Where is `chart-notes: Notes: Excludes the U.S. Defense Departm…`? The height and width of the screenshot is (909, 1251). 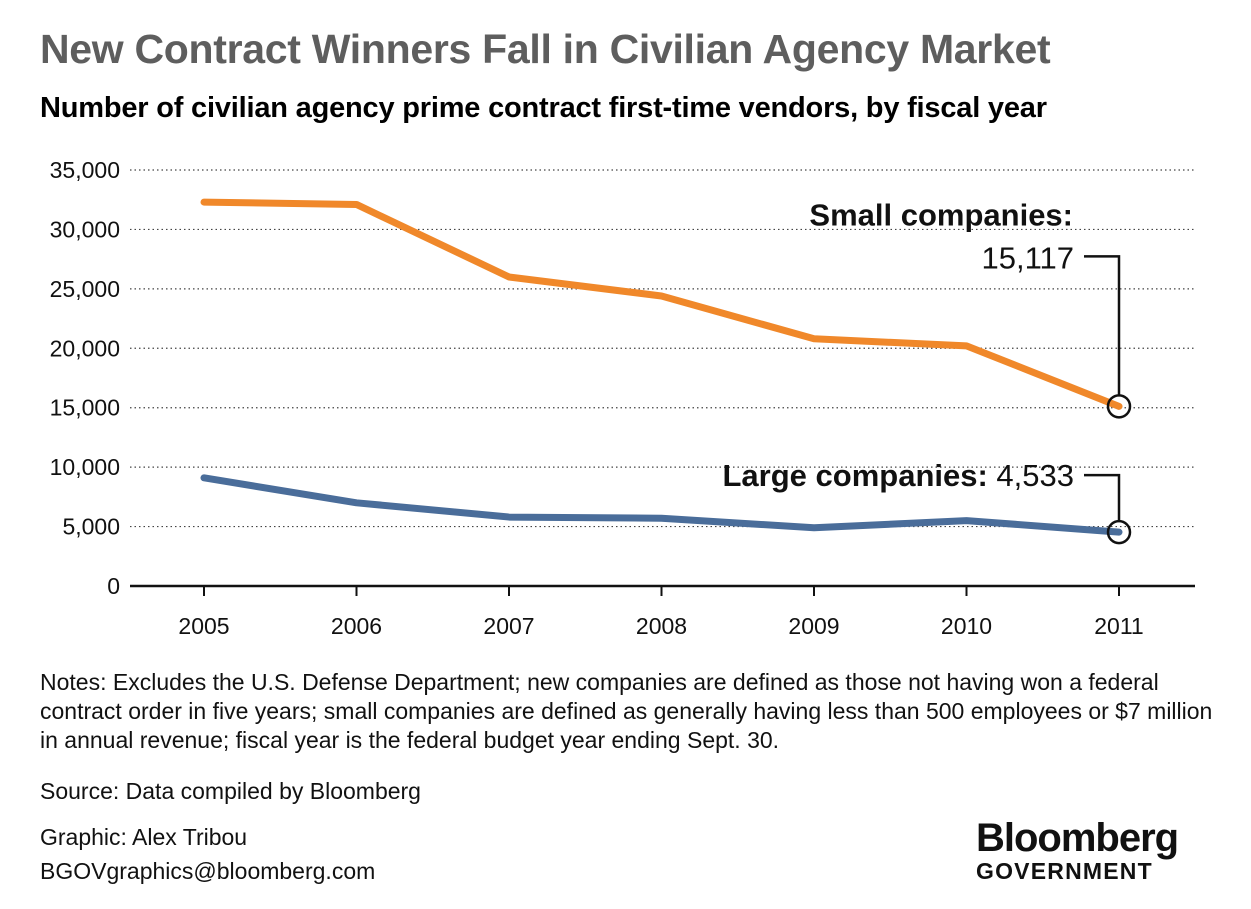 chart-notes: Notes: Excludes the U.S. Defense Departm… is located at coordinates (626, 711).